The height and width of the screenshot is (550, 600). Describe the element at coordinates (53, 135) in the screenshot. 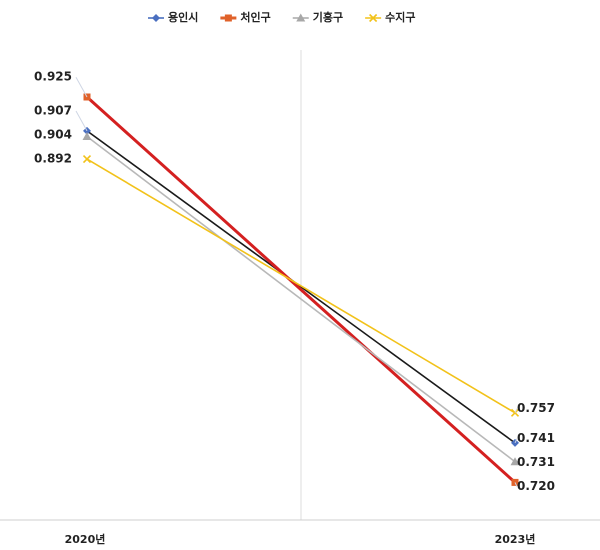

I see `data-label: 0.904` at that location.